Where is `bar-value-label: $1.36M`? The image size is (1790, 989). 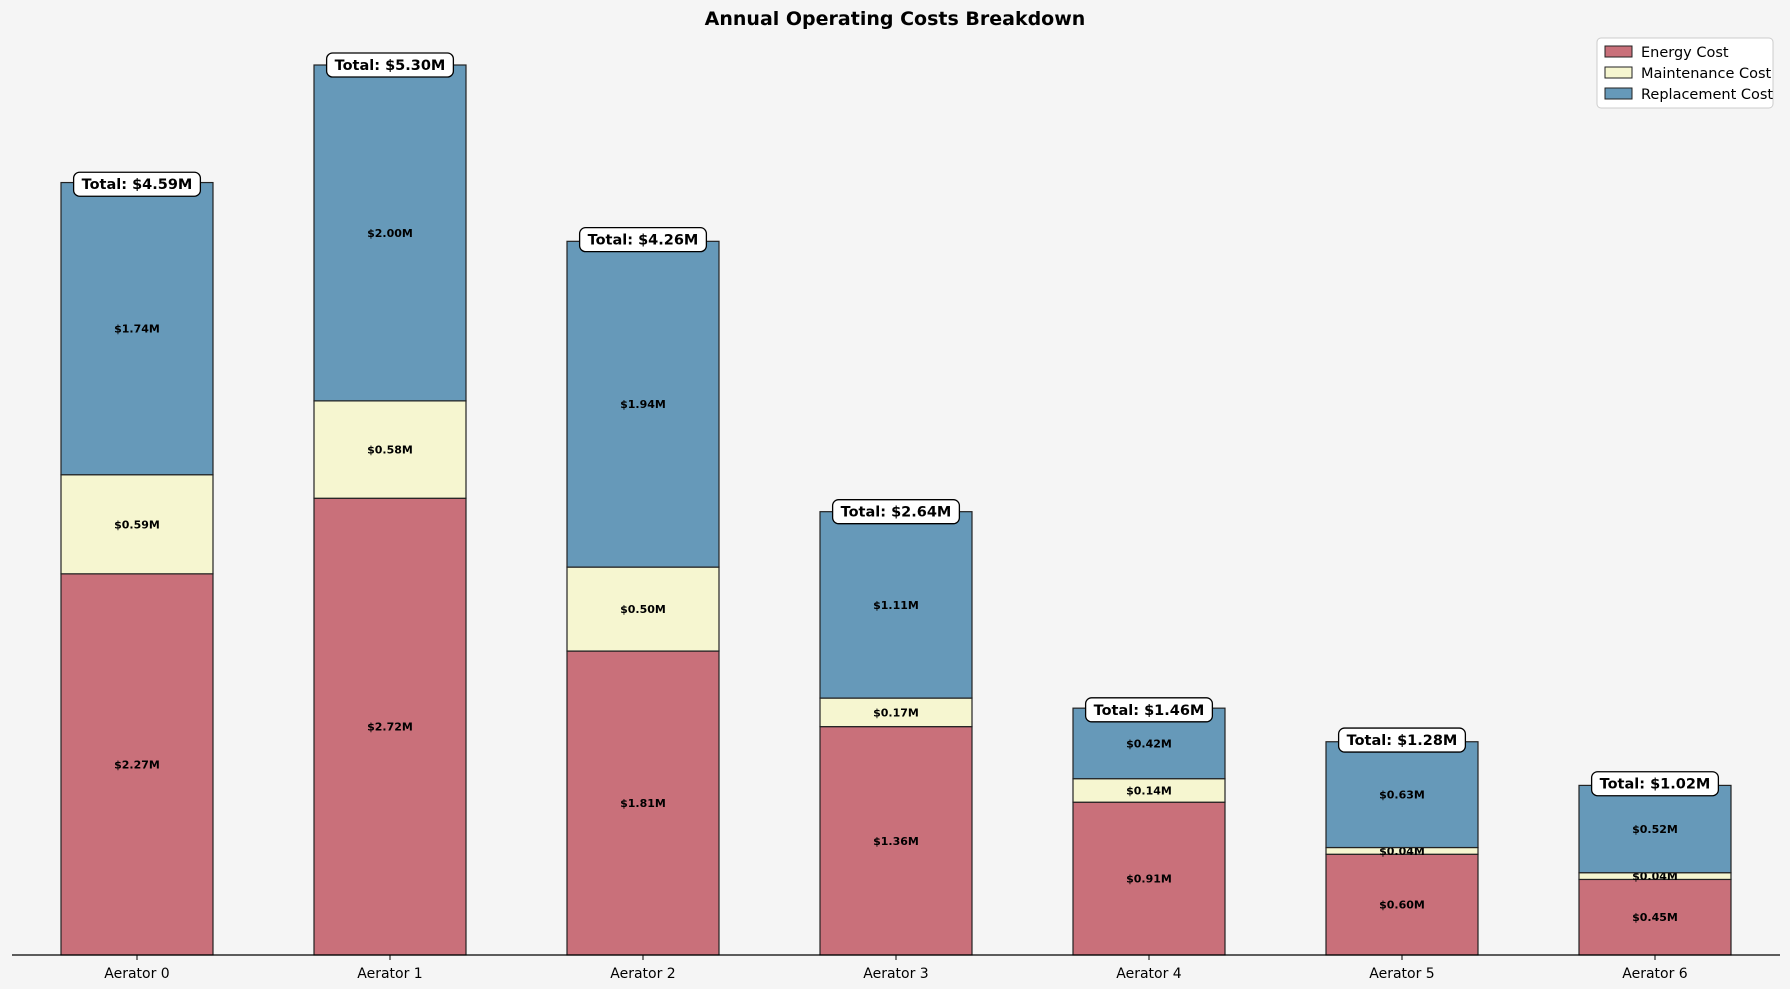
bar-value-label: $1.36M is located at coordinates (896, 841).